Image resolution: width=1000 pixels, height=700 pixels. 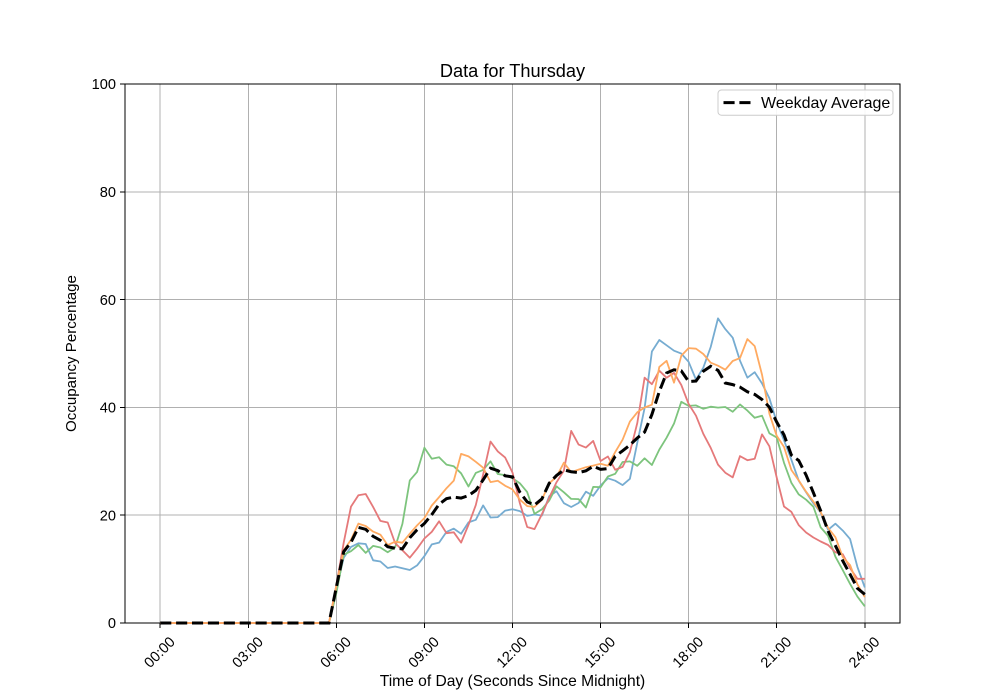 I want to click on svg-text: Occupancy Percentage, so click(x=71, y=353).